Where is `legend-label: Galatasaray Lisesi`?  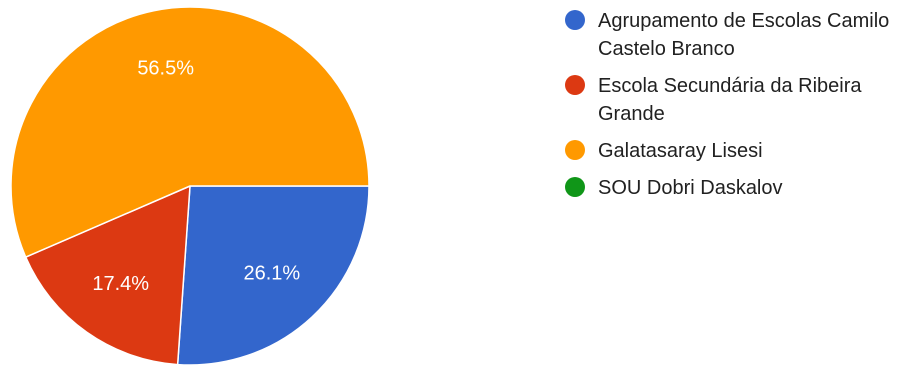 legend-label: Galatasaray Lisesi is located at coordinates (680, 151).